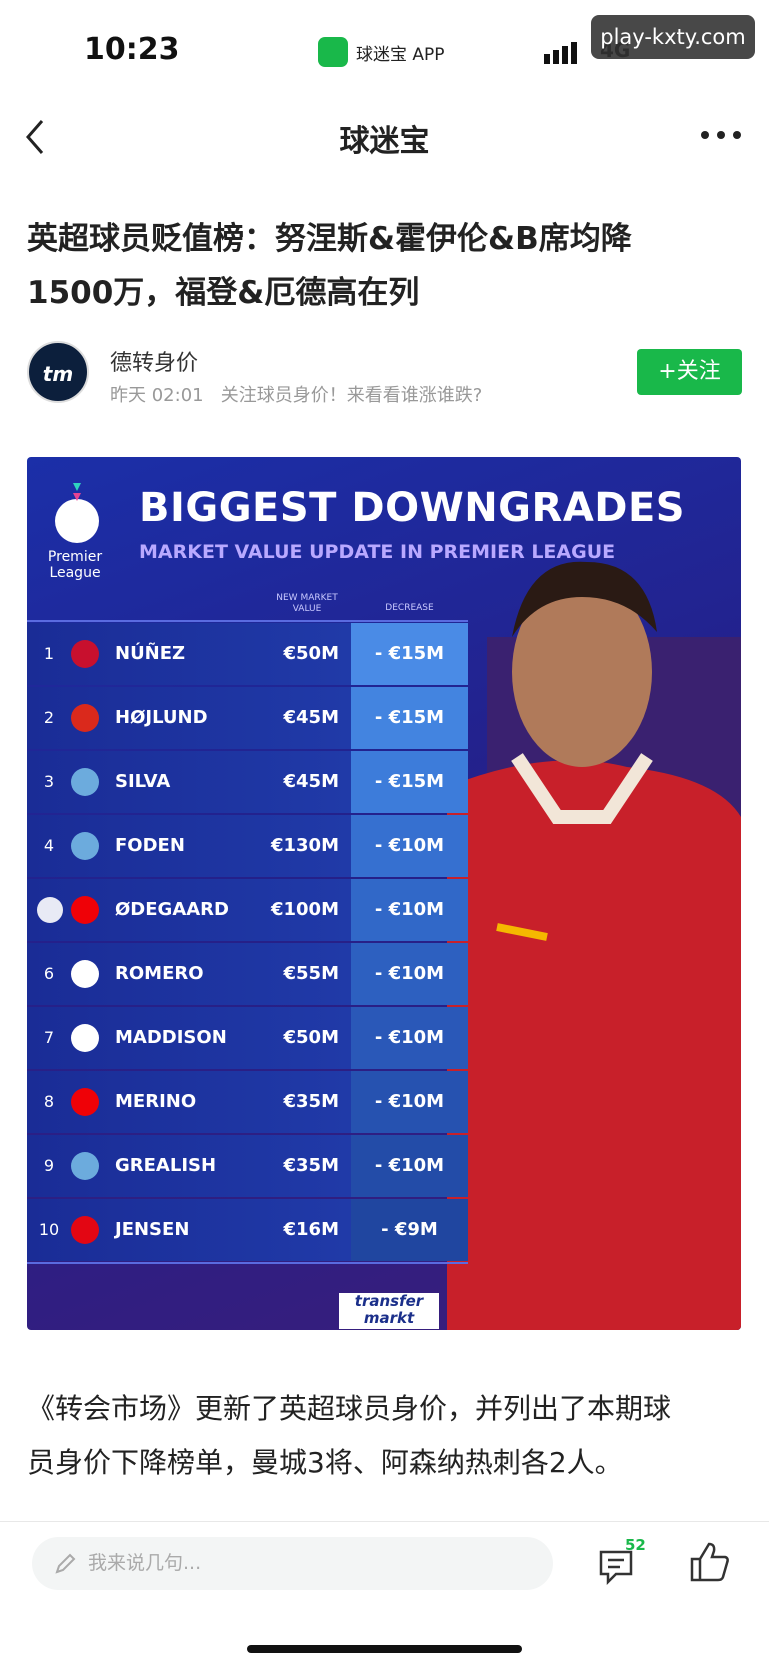 This screenshot has width=769, height=1667. I want to click on rank: 4, so click(49, 845).